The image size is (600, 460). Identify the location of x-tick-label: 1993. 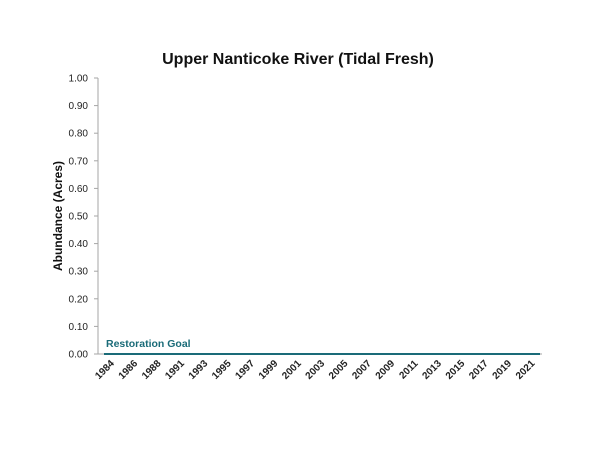
(199, 370).